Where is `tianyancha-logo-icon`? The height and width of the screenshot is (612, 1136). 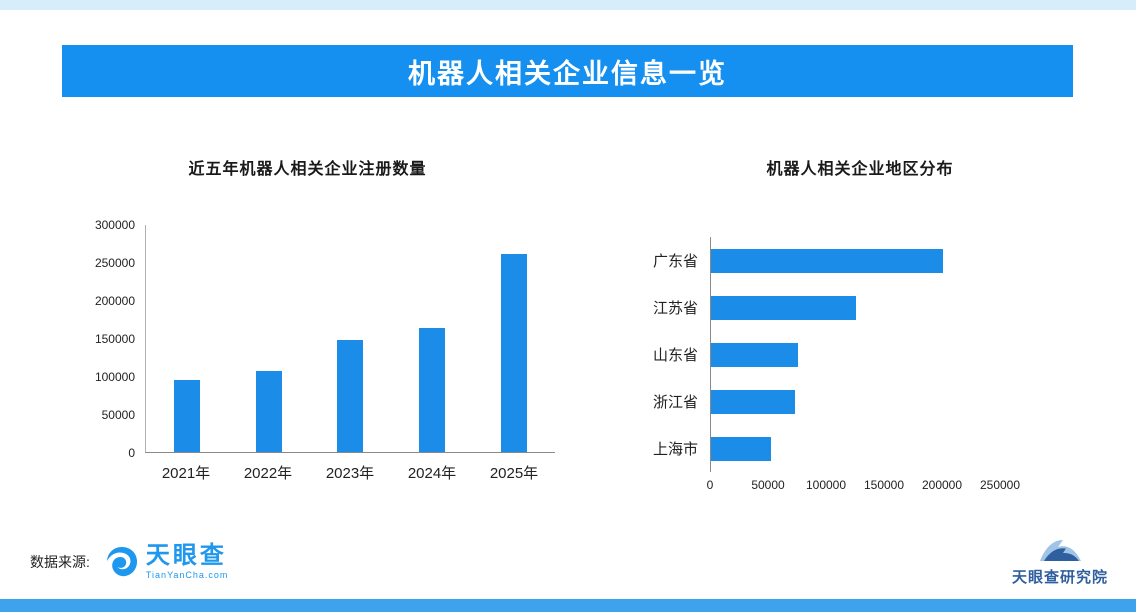 tianyancha-logo-icon is located at coordinates (121, 561).